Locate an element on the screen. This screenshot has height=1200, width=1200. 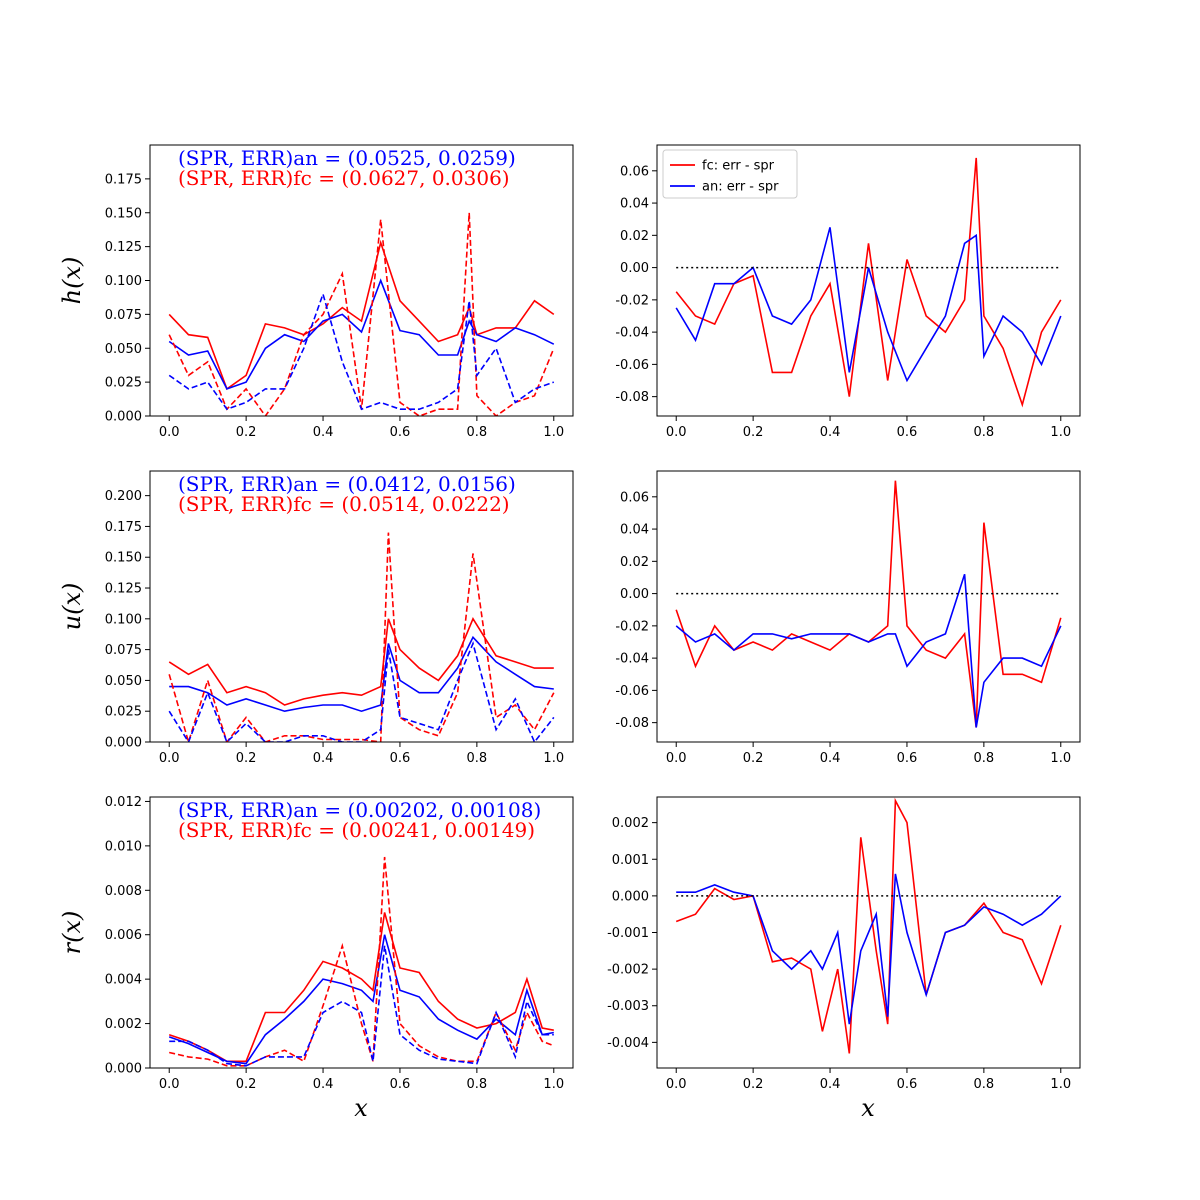
annotation-fc: (SPR, ERR)fc = (0.0627, 0.0306) is located at coordinates (344, 178).